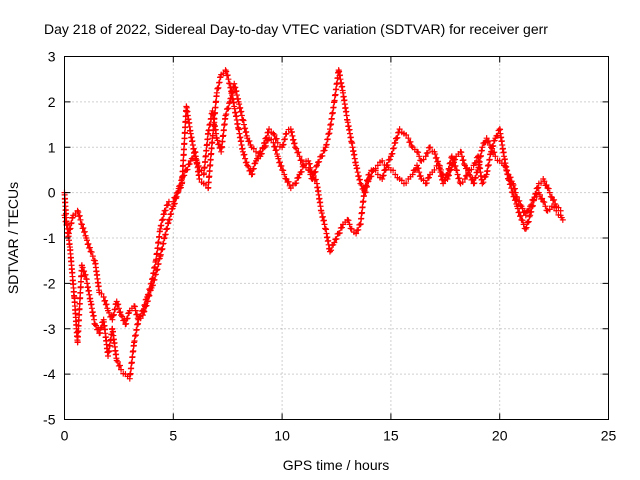  I want to click on y-tick-label: -4, so click(49, 374).